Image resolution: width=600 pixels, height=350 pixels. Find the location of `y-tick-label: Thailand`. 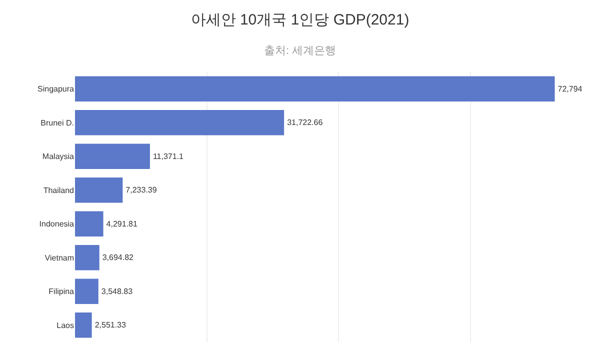

y-tick-label: Thailand is located at coordinates (58, 190).